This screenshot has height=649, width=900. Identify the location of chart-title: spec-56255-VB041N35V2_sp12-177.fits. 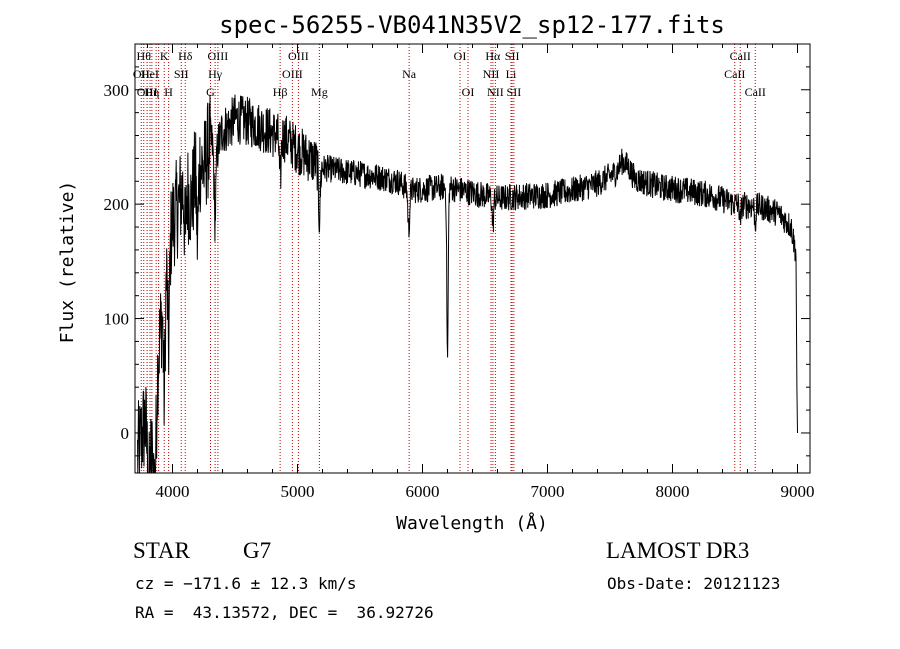
(472, 25).